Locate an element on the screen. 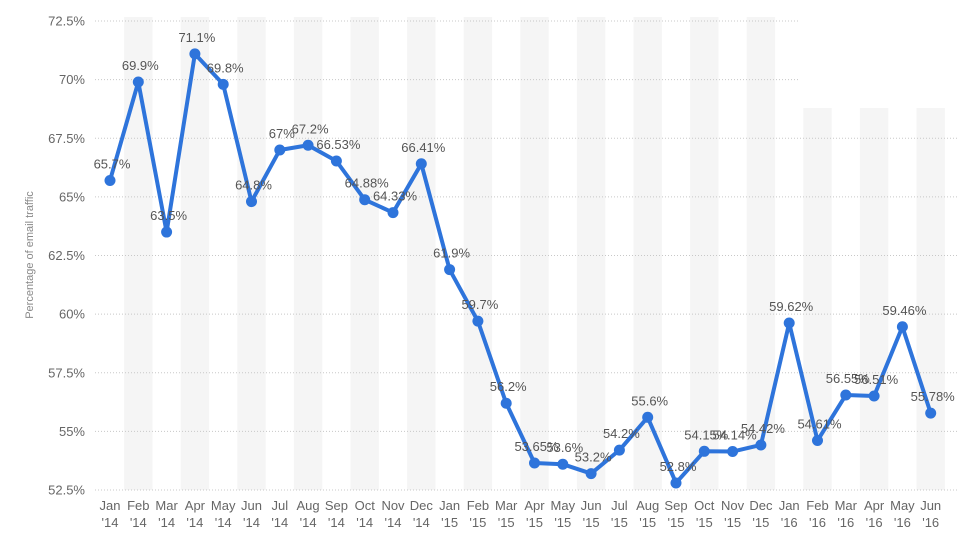  data-label: 55.6% is located at coordinates (649, 400).